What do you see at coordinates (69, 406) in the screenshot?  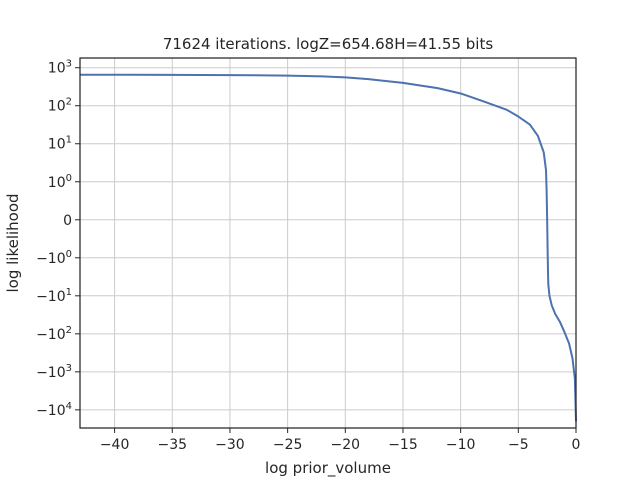 I see `y-tick-exponent: 4` at bounding box center [69, 406].